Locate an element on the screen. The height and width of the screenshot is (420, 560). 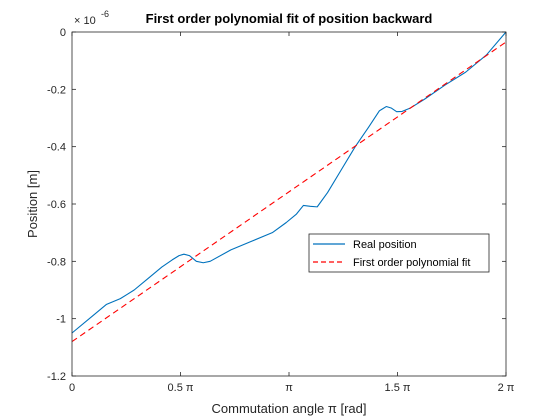
legend: Real position First order polynomial fit is located at coordinates (399, 253).